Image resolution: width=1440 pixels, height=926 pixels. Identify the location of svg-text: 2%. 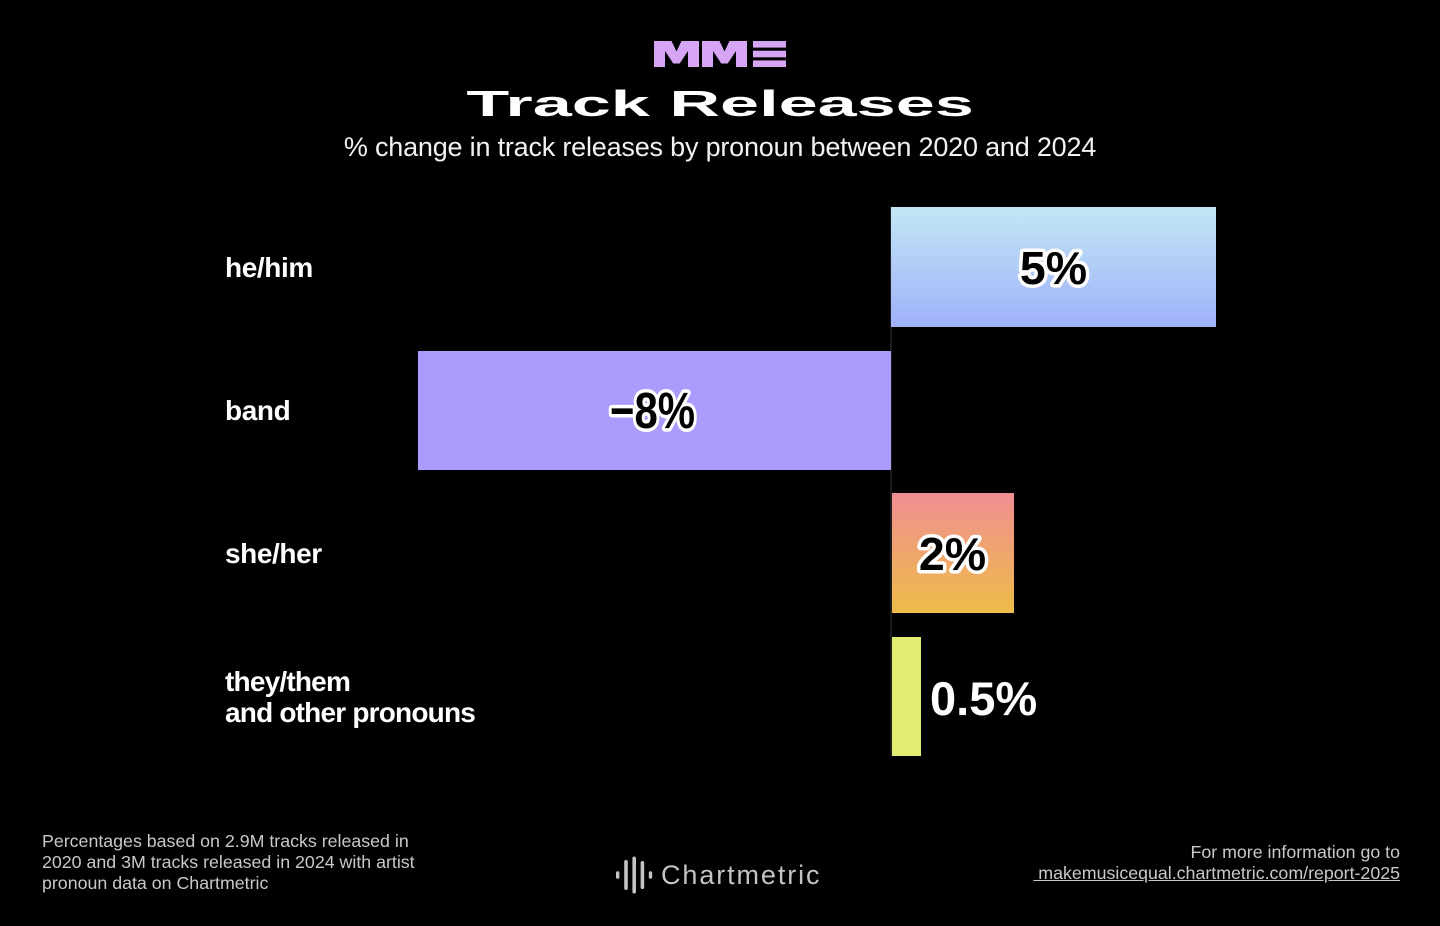
(952, 554).